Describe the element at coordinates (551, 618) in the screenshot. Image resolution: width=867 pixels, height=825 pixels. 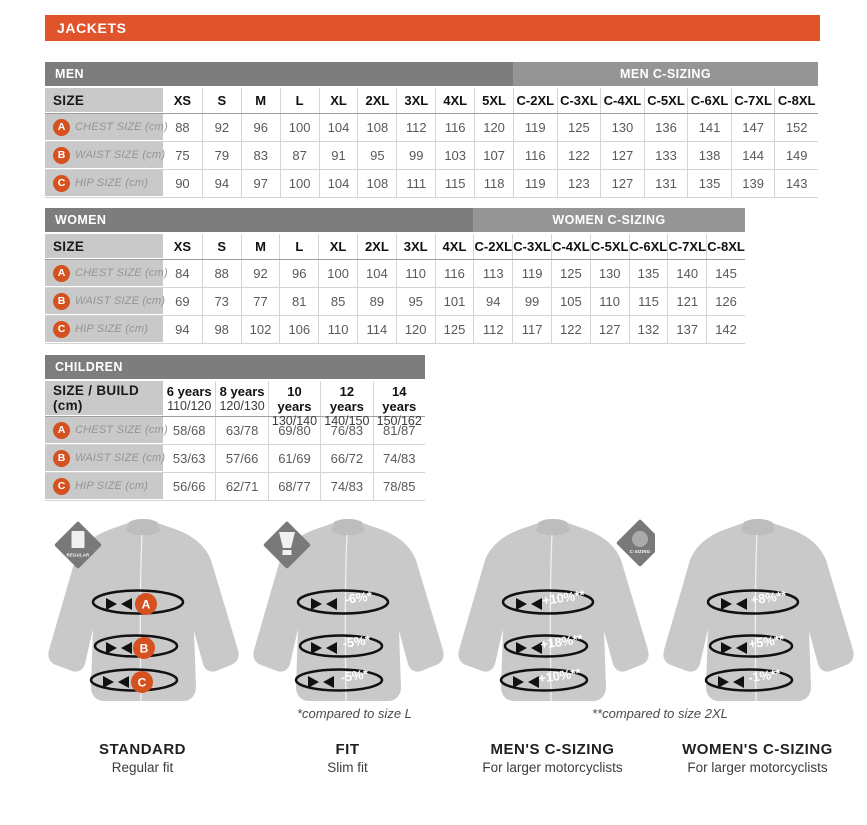
I see `zipper-line` at that location.